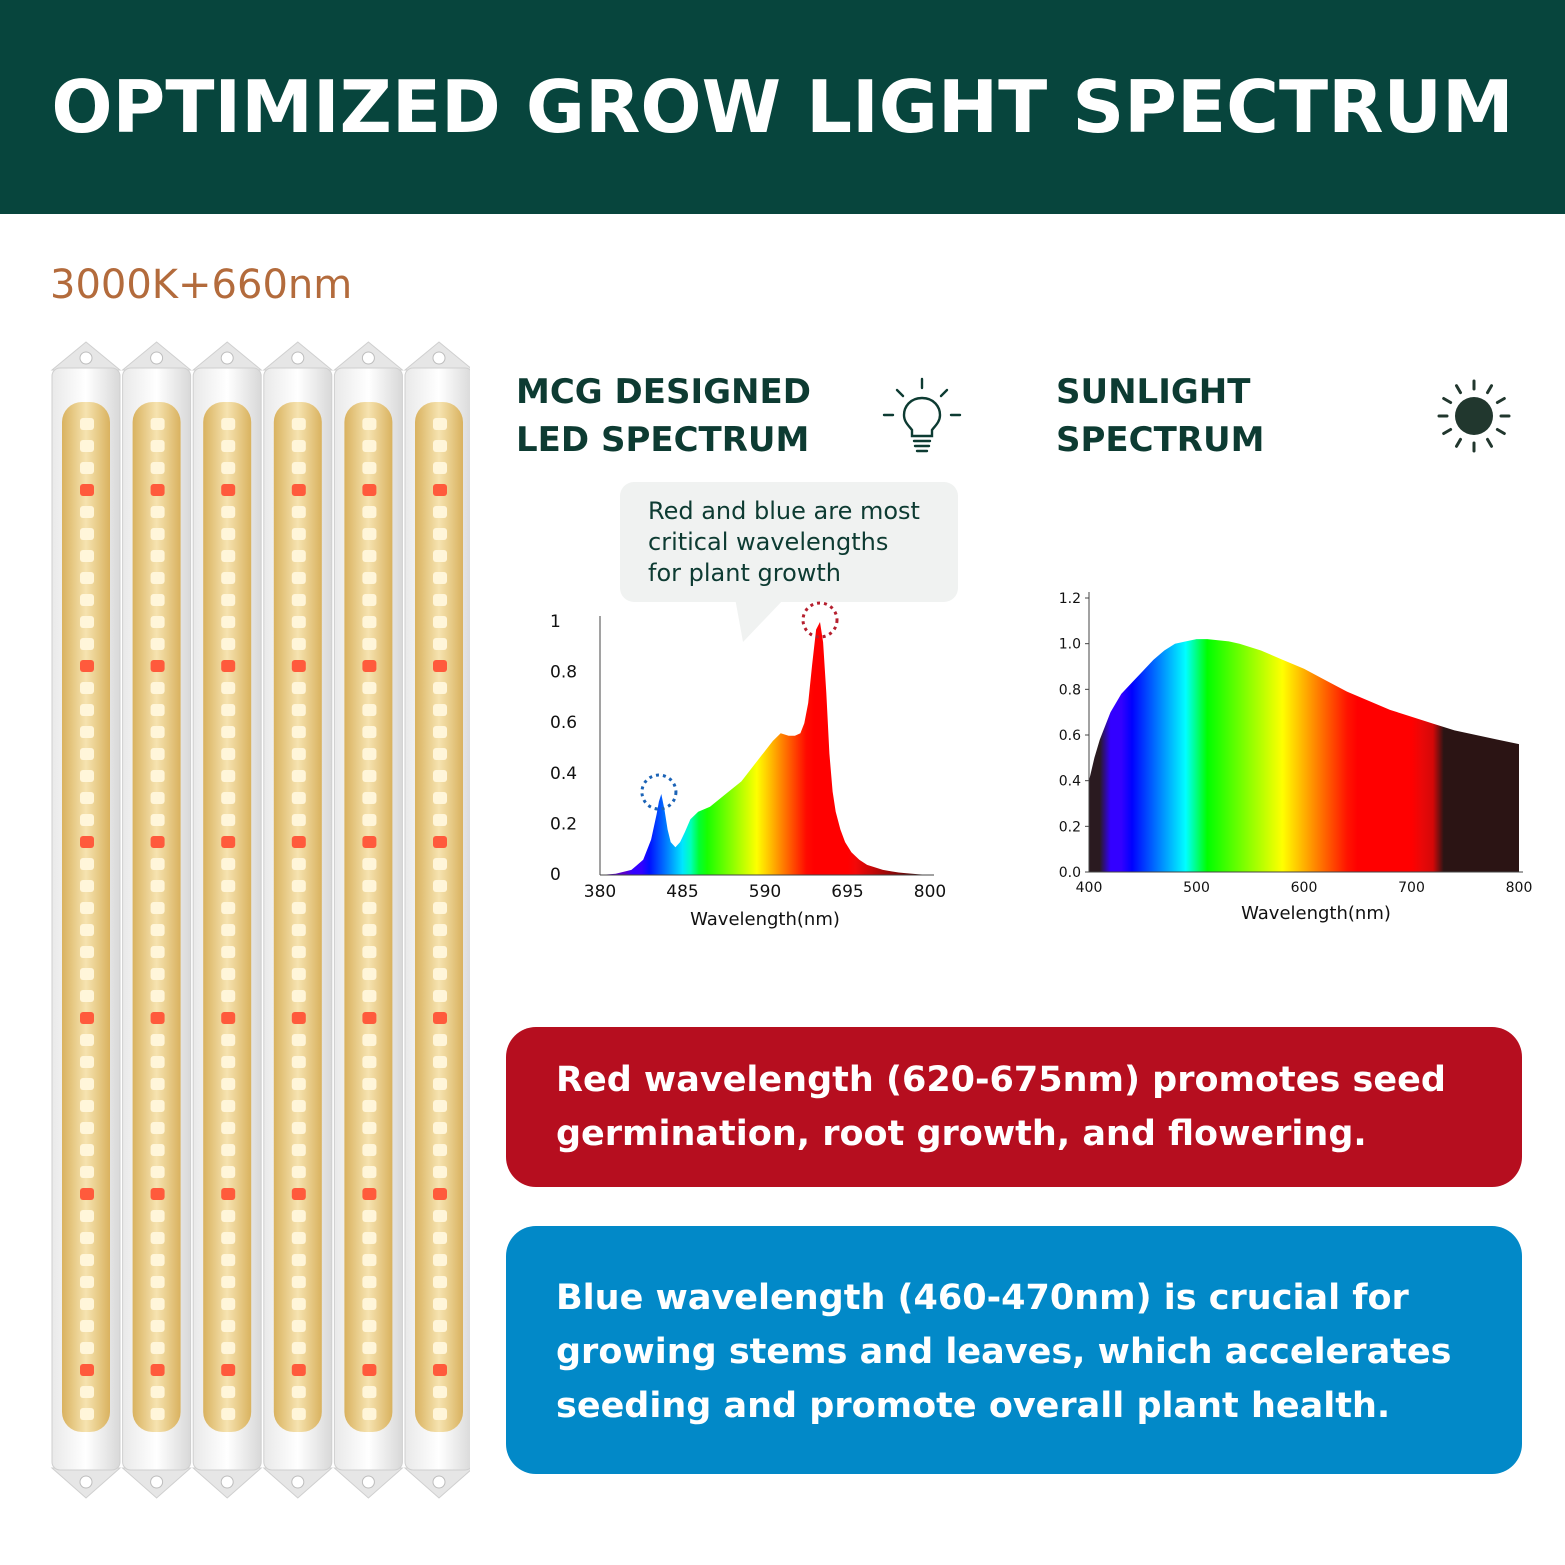 The width and height of the screenshot is (1565, 1565). What do you see at coordinates (1304, 888) in the screenshot?
I see `x-tick-label: 600` at bounding box center [1304, 888].